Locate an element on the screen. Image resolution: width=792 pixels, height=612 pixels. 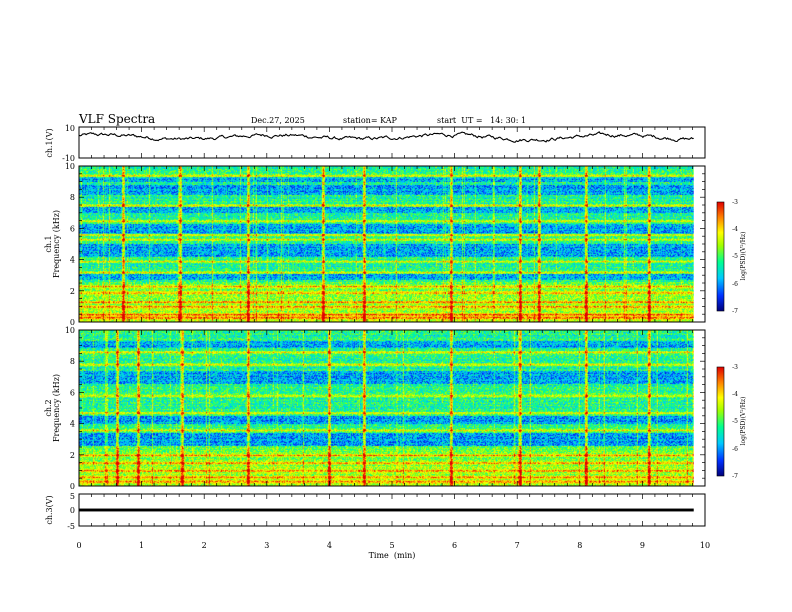
ch1-colorbar-tick-m6: -6 is located at coordinates (735, 284).